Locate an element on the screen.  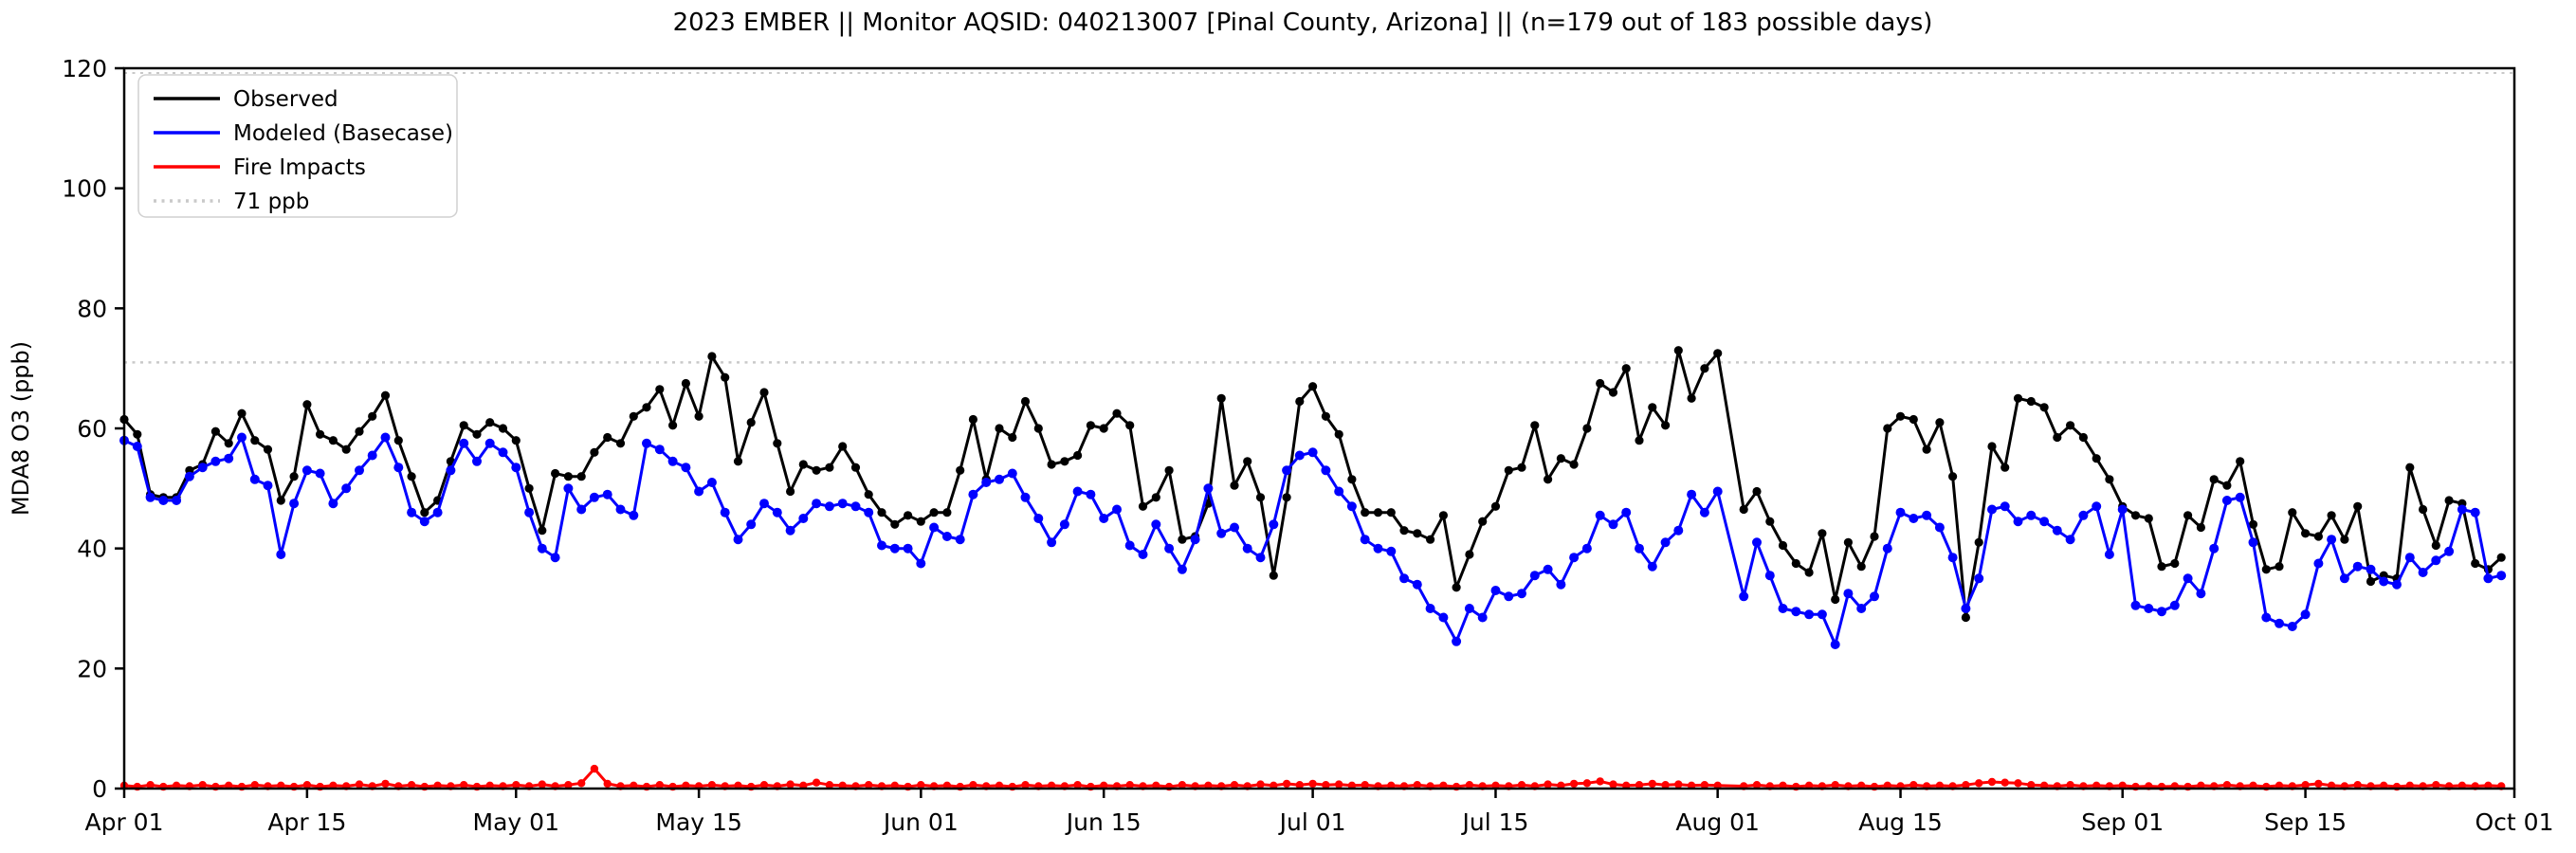
y-tick-label: 120 is located at coordinates (84, 68).